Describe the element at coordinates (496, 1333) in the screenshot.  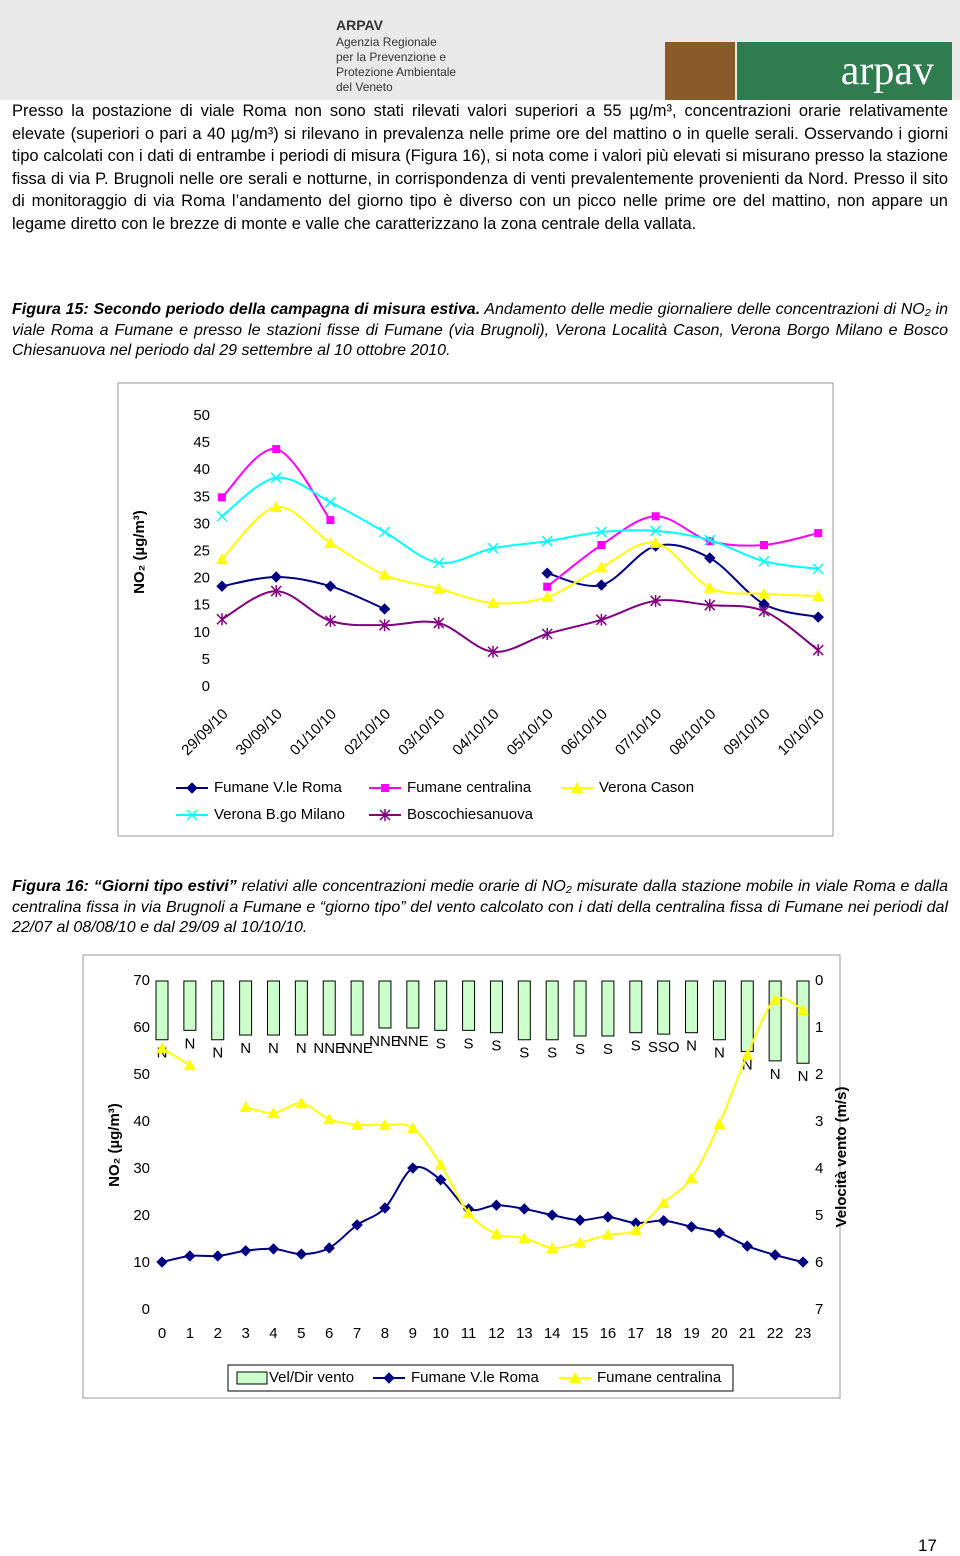
I see `x-tick-label: 12` at that location.